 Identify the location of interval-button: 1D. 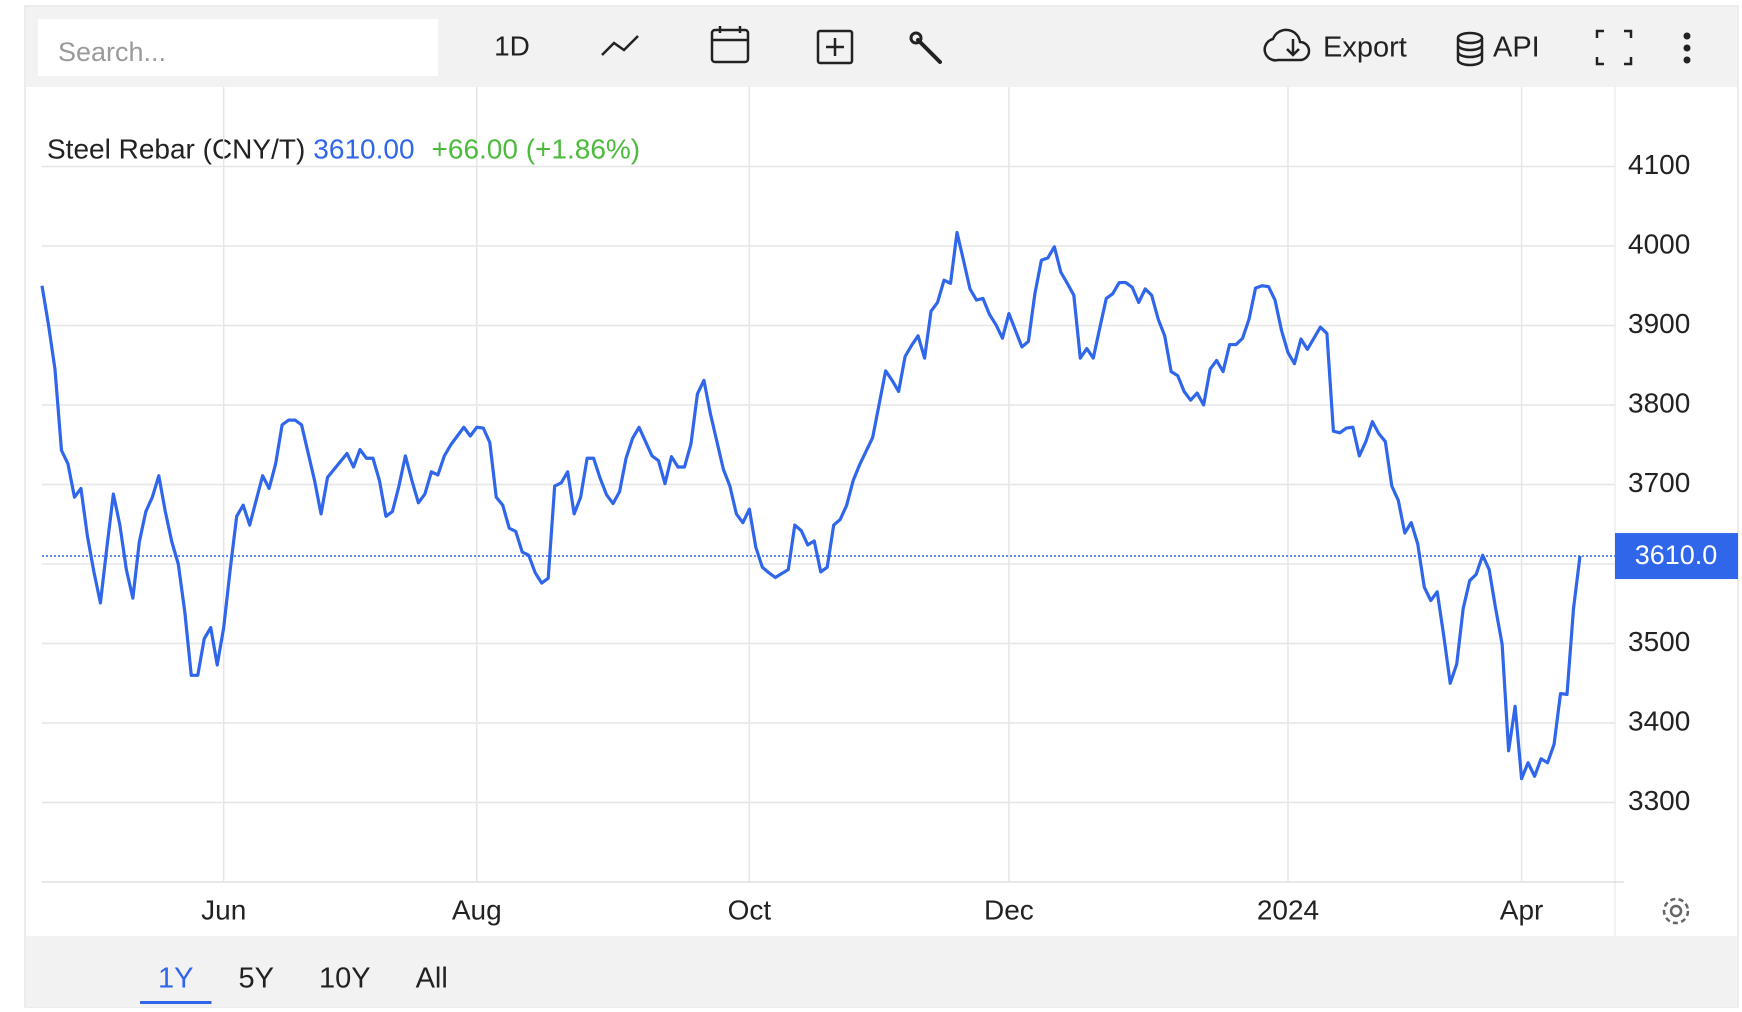
(512, 45).